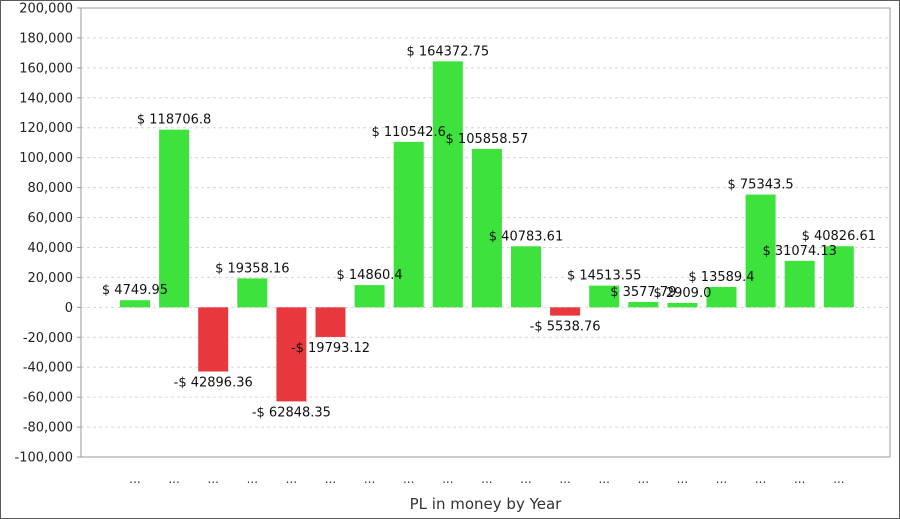  What do you see at coordinates (51, 188) in the screenshot?
I see `y-tick-label: 80,000` at bounding box center [51, 188].